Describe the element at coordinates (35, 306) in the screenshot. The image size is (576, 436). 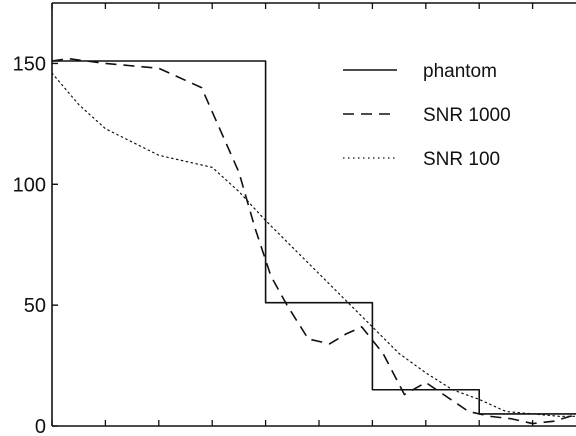
I see `y-tick-label: 50` at that location.